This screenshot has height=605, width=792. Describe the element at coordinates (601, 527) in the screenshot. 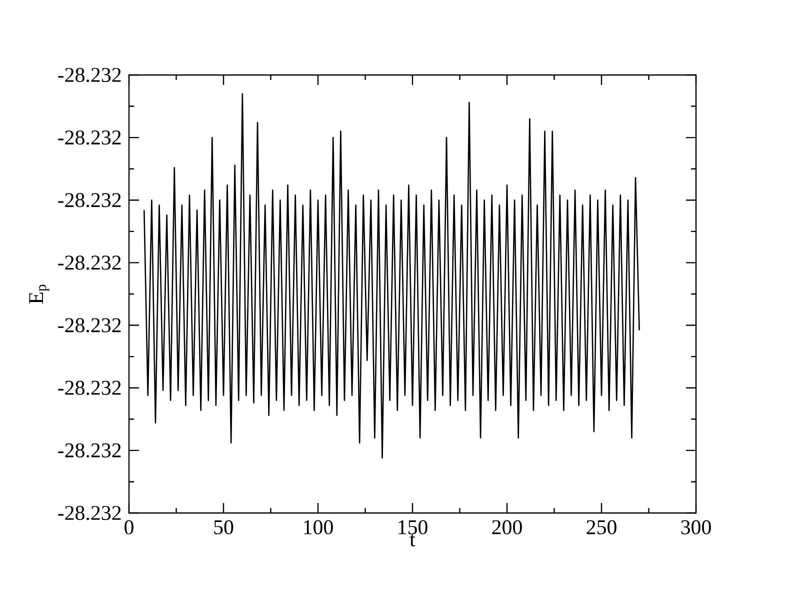

I see `x-tick-label: 250` at that location.